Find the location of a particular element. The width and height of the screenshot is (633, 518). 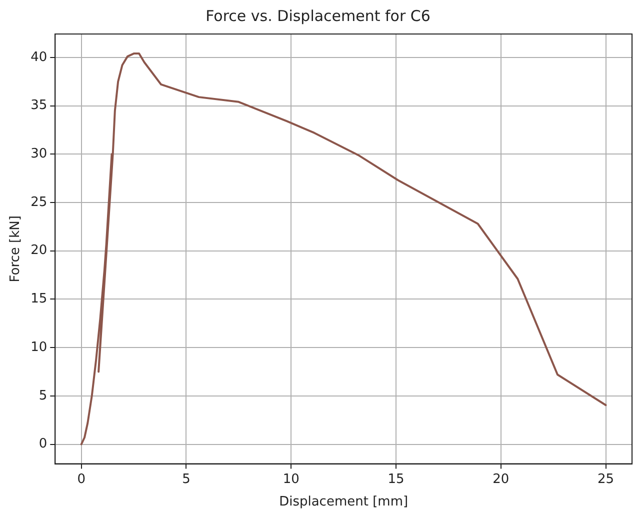

y-tick-label: 40 is located at coordinates (39, 57).